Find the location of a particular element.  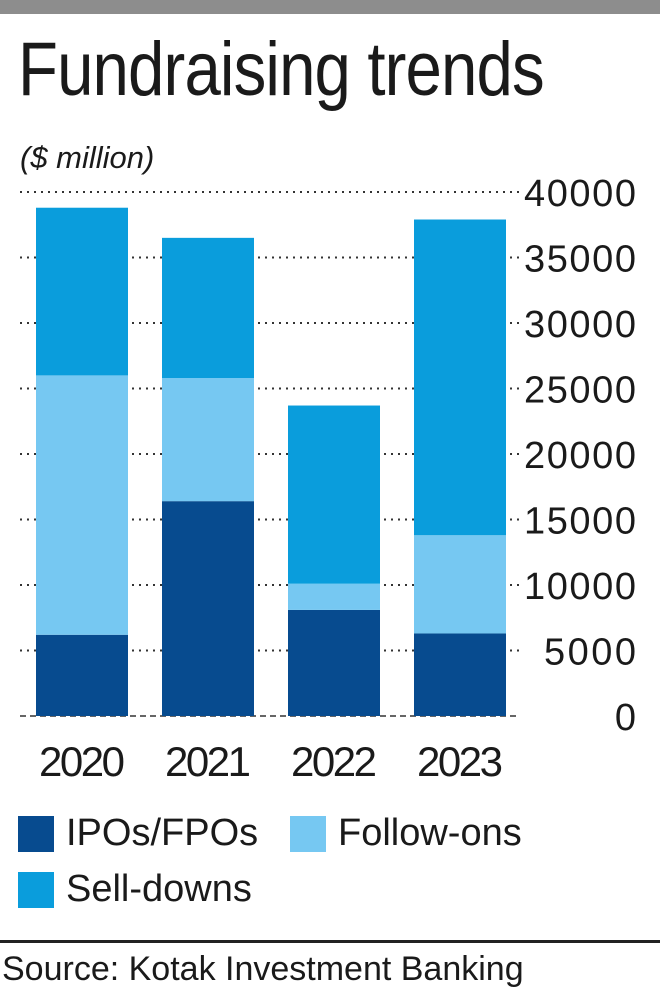

bar-2021-ipos-fpos is located at coordinates (208, 608).